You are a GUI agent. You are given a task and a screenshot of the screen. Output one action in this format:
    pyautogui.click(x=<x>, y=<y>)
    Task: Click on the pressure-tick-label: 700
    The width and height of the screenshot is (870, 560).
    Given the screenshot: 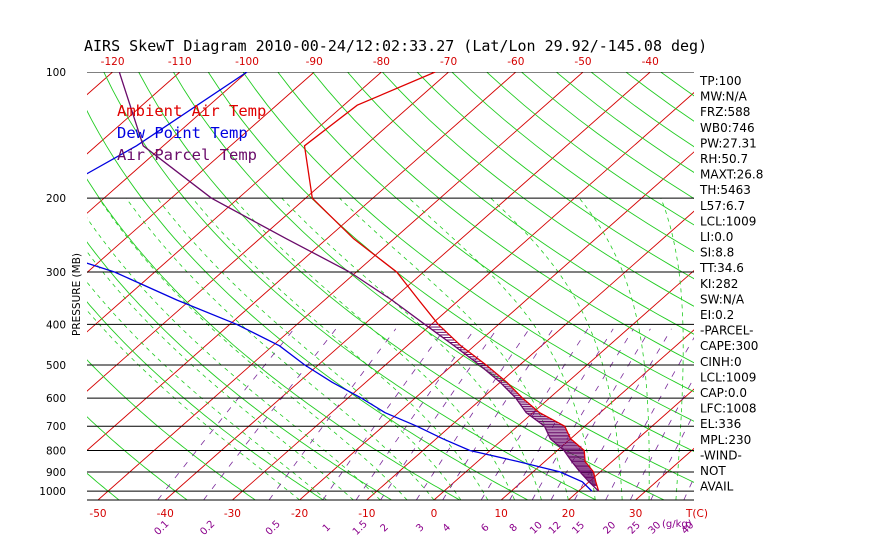 What is the action you would take?
    pyautogui.click(x=56, y=427)
    